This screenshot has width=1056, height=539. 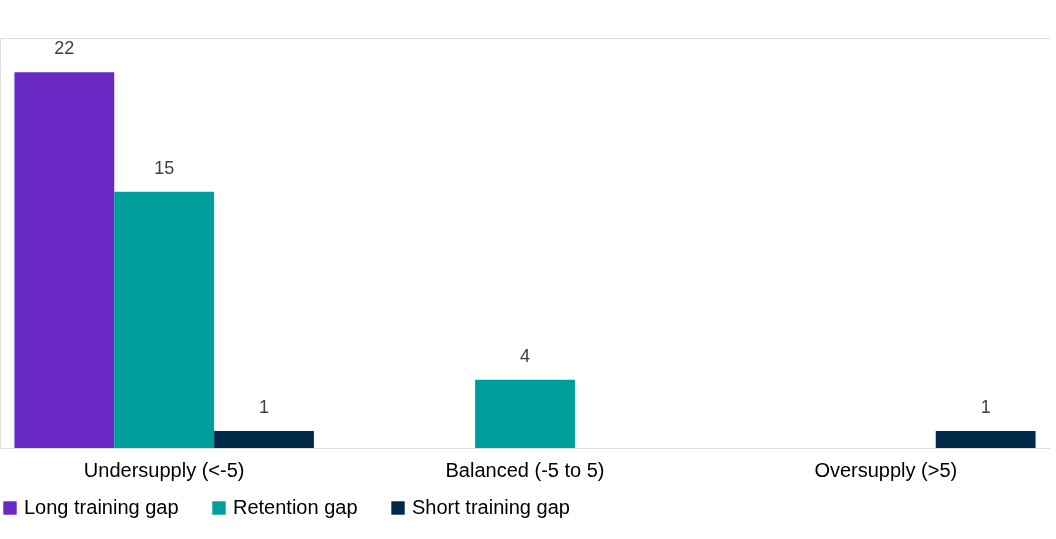 What do you see at coordinates (295, 507) in the screenshot?
I see `legend-label: Retention gap` at bounding box center [295, 507].